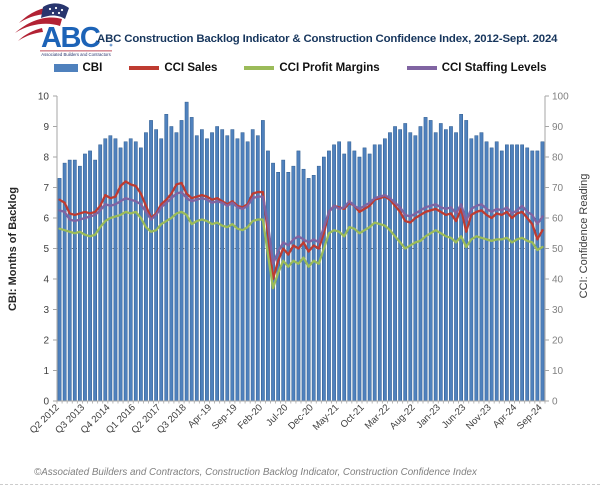 This screenshot has width=600, height=499. What do you see at coordinates (558, 310) in the screenshot?
I see `right-tick-label: 30` at bounding box center [558, 310].